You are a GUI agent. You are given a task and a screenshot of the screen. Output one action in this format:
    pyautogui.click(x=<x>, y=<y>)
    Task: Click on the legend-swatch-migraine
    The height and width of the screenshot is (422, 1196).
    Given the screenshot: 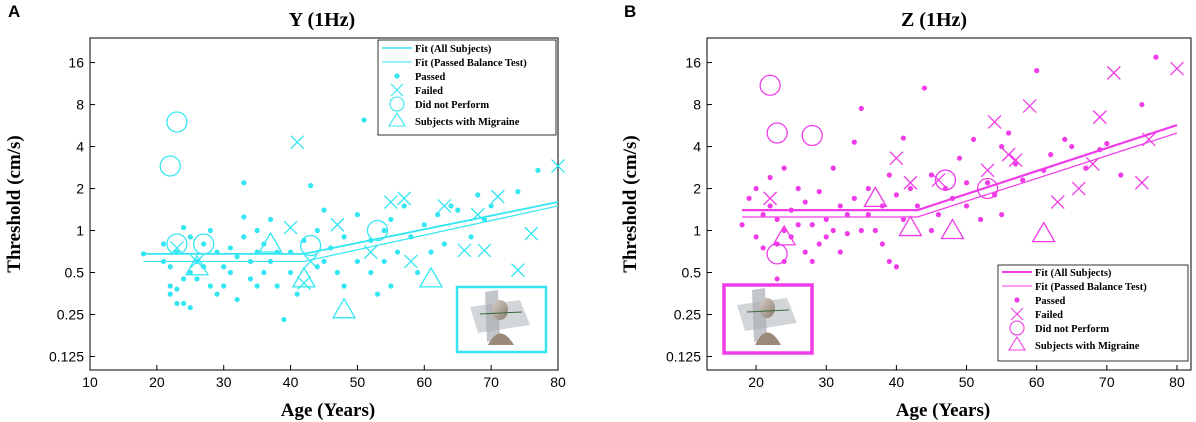 What is the action you would take?
    pyautogui.click(x=397, y=119)
    